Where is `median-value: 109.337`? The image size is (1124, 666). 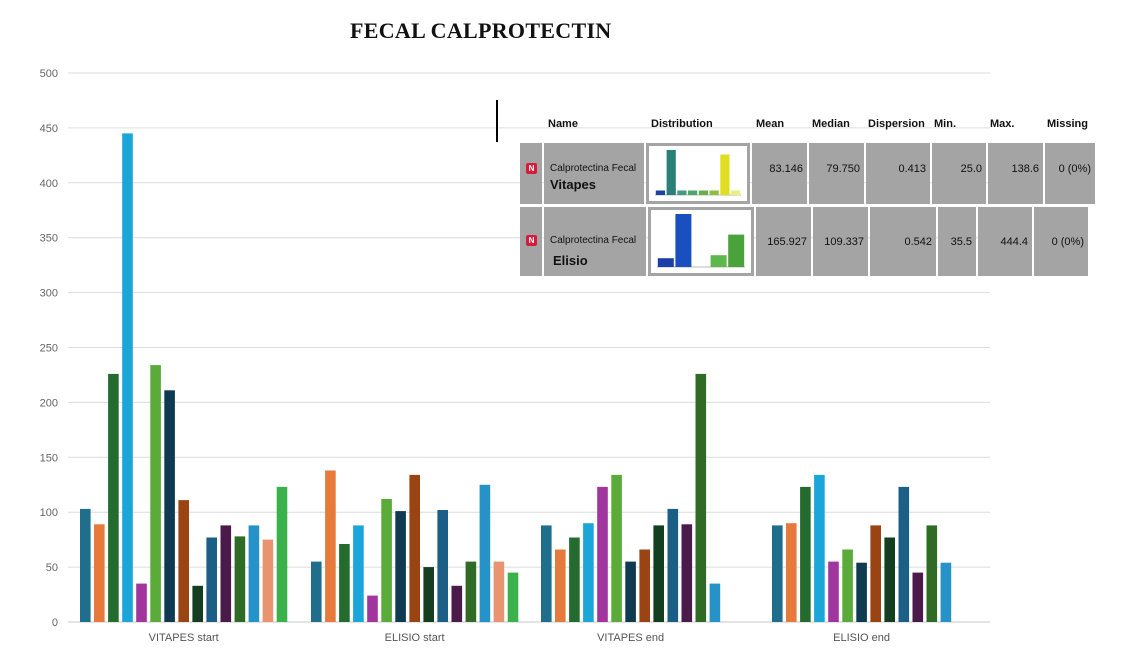
median-value: 109.337 is located at coordinates (840, 241).